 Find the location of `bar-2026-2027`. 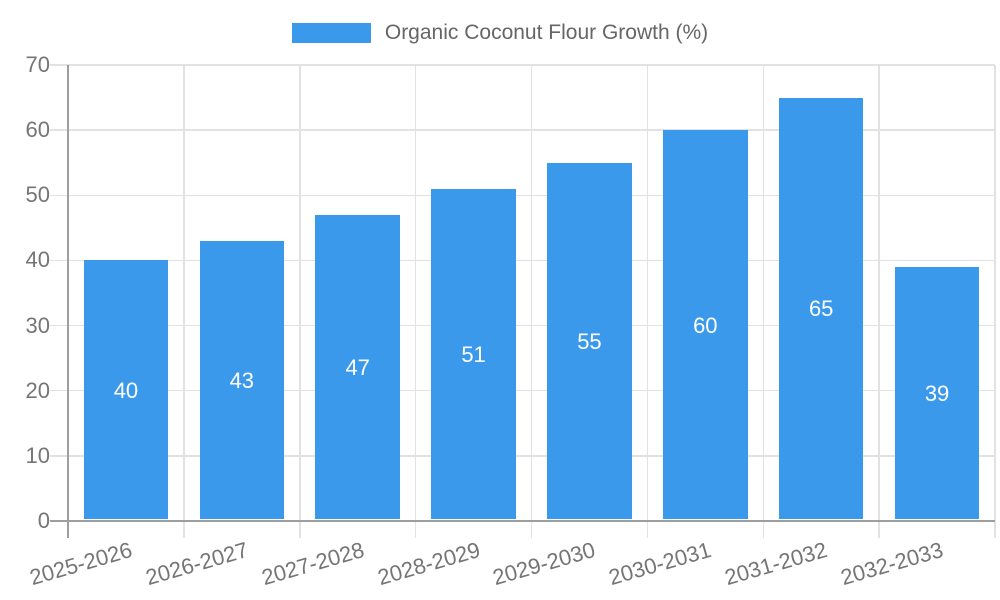

bar-2026-2027 is located at coordinates (242, 379).